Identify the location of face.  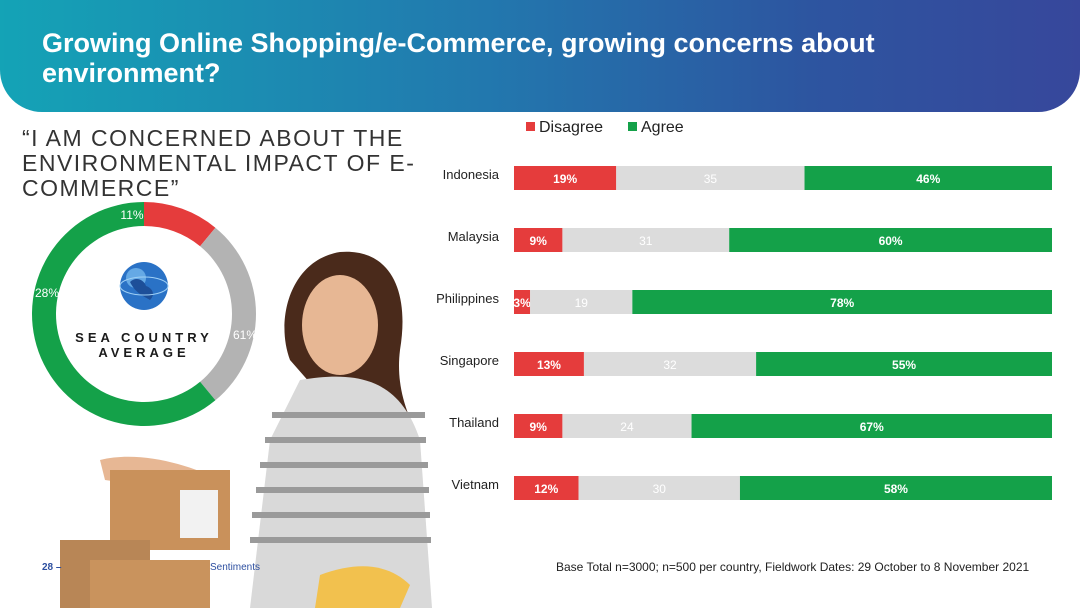
(340, 325).